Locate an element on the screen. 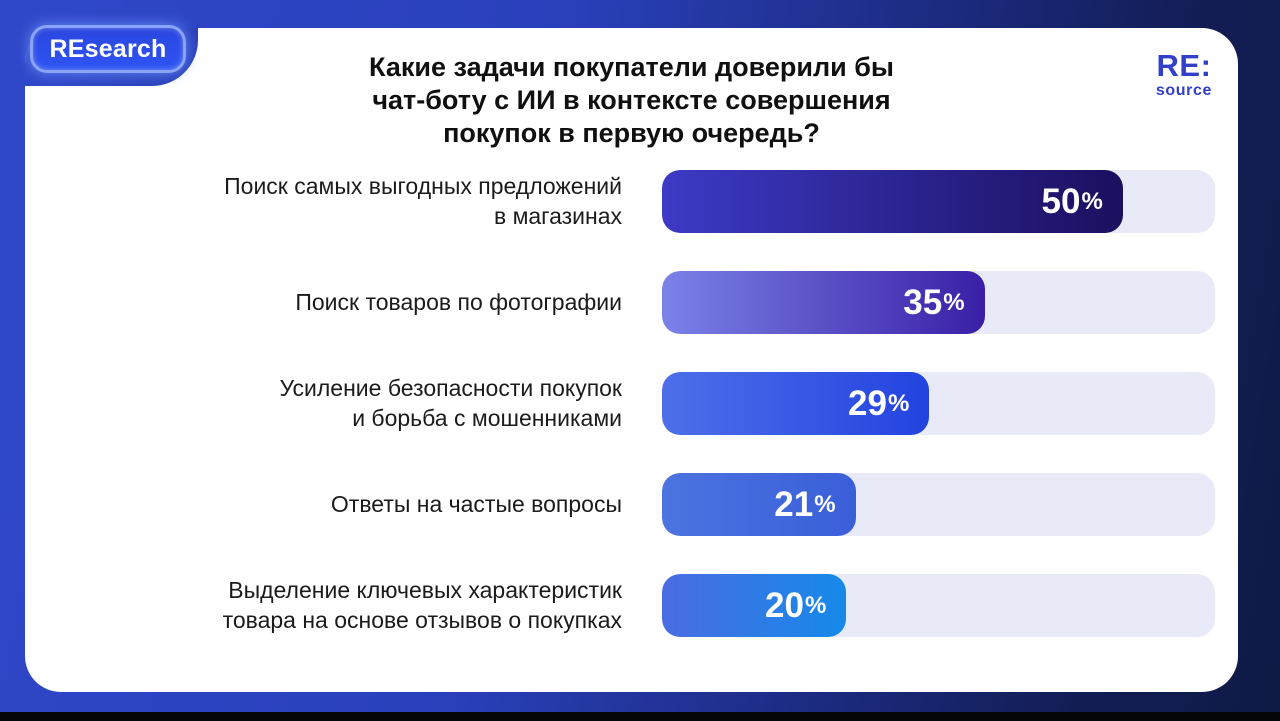 Image resolution: width=1280 pixels, height=721 pixels. bottom-black-strip is located at coordinates (640, 716).